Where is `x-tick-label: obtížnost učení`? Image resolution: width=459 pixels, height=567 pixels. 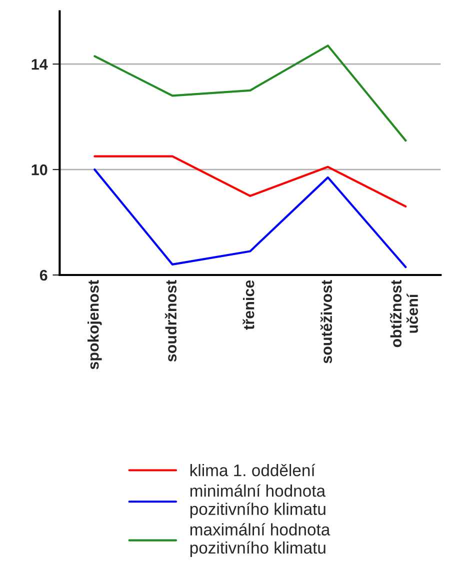
x-tick-label: obtížnost učení is located at coordinates (404, 314).